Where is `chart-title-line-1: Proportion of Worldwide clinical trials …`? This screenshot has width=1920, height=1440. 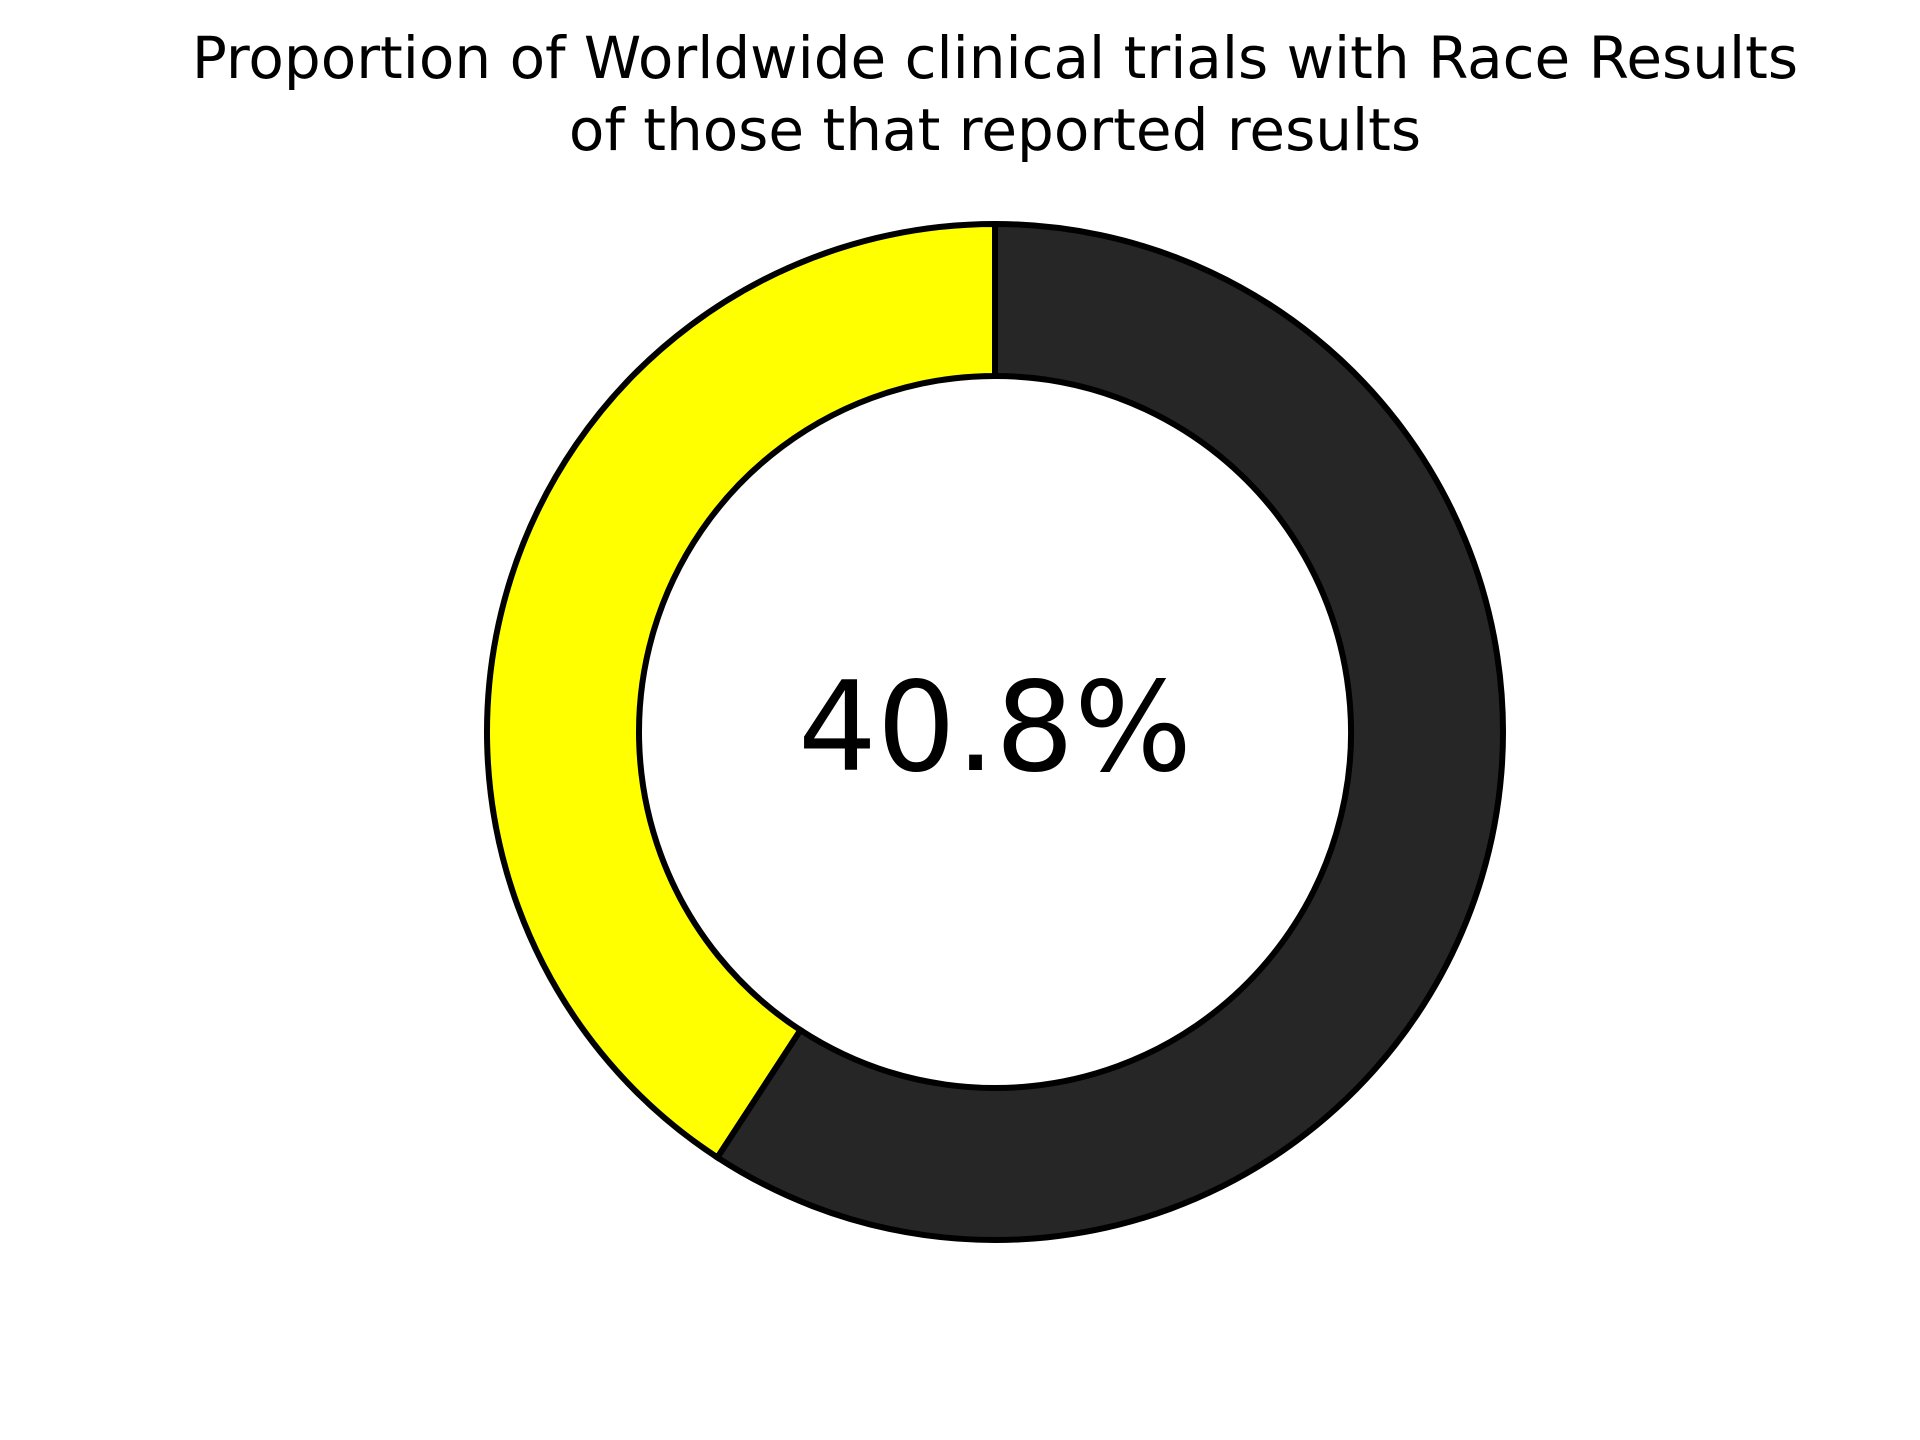
chart-title-line-1: Proportion of Worldwide clinical trials … is located at coordinates (995, 58).